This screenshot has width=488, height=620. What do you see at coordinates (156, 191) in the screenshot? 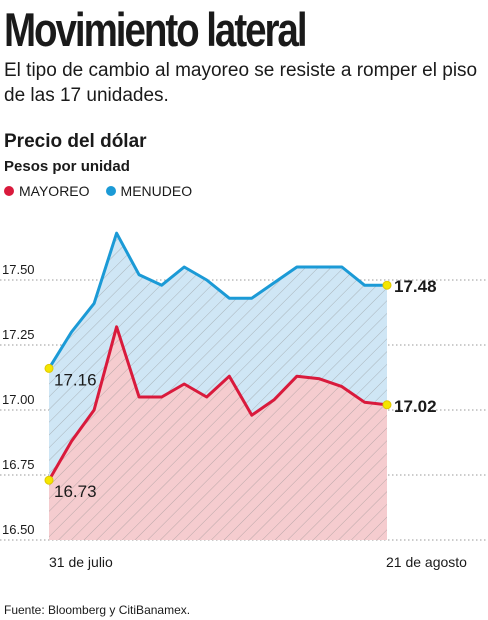
I see `legend-label-menudeo: MENUDEO` at bounding box center [156, 191].